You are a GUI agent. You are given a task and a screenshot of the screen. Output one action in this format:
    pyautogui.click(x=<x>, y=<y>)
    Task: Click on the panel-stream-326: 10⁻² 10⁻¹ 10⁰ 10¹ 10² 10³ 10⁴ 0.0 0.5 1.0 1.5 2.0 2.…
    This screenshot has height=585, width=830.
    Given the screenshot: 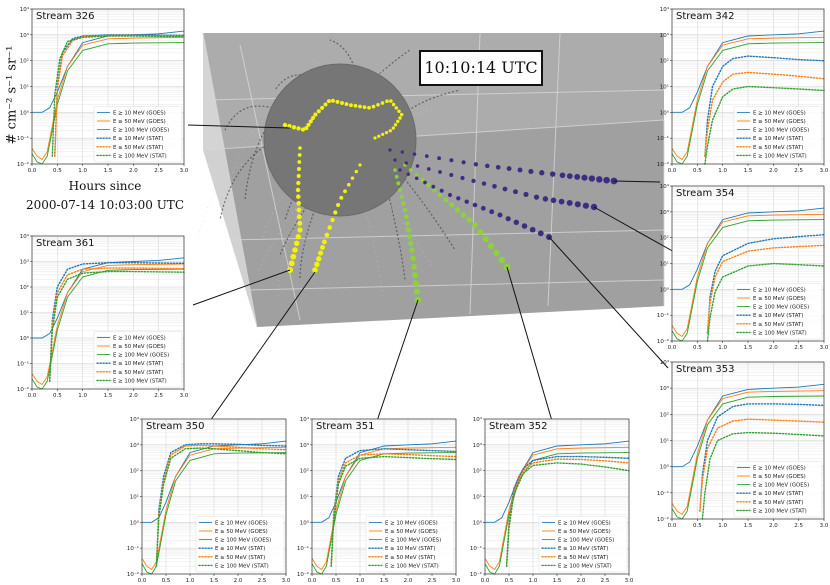 What is the action you would take?
    pyautogui.click(x=99, y=90)
    